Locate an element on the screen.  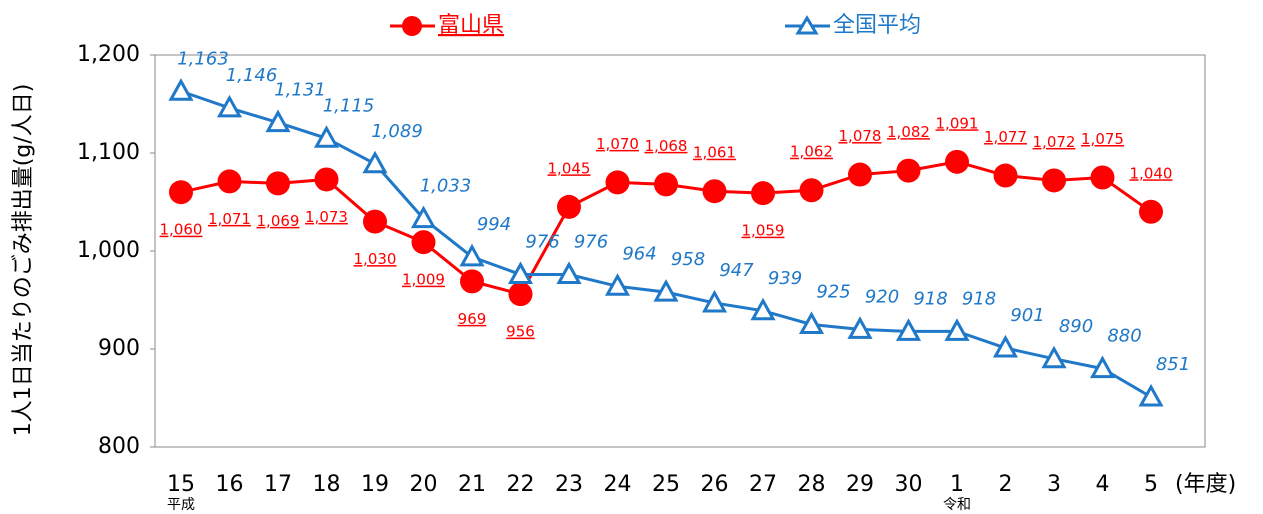
data-label: 901 is located at coordinates (1027, 315).